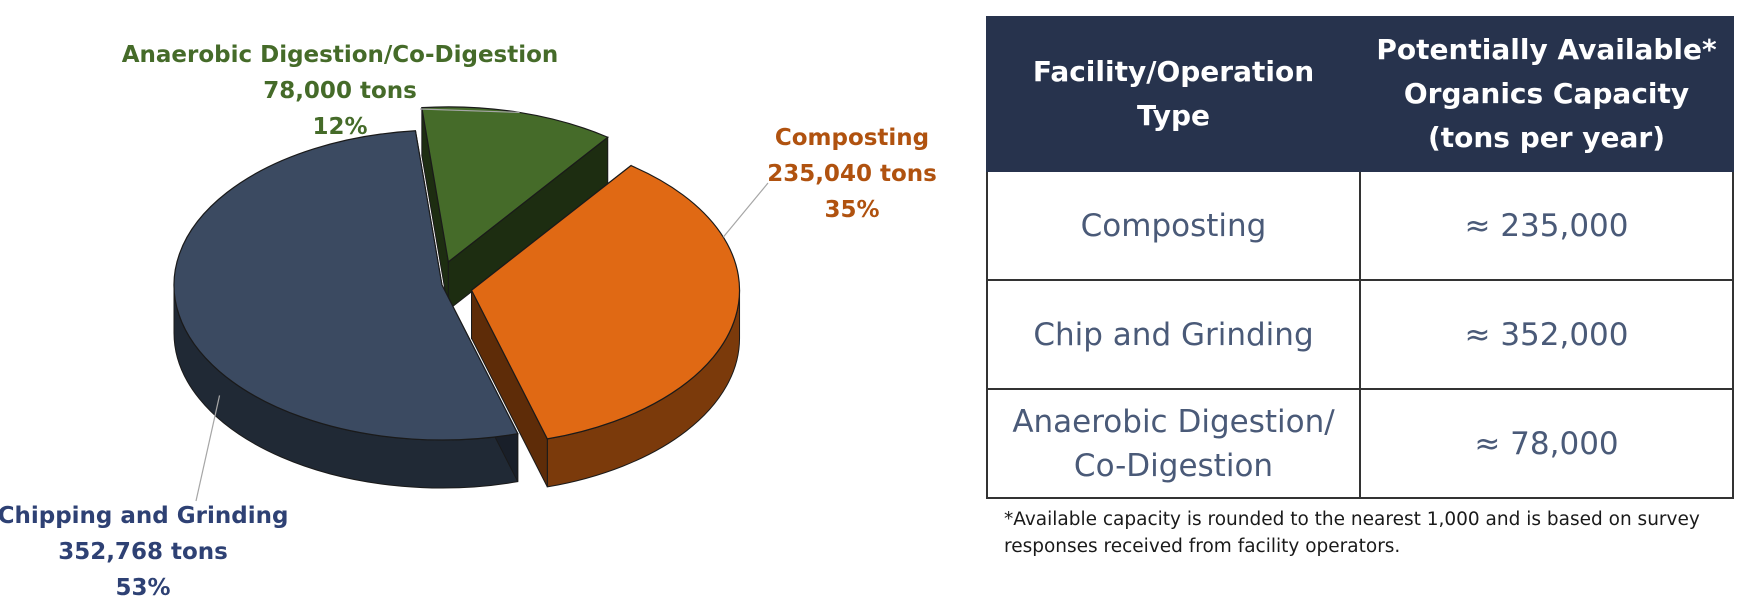  Describe the element at coordinates (852, 174) in the screenshot. I see `slice-label: Composting 235,040 tons 35%` at that location.